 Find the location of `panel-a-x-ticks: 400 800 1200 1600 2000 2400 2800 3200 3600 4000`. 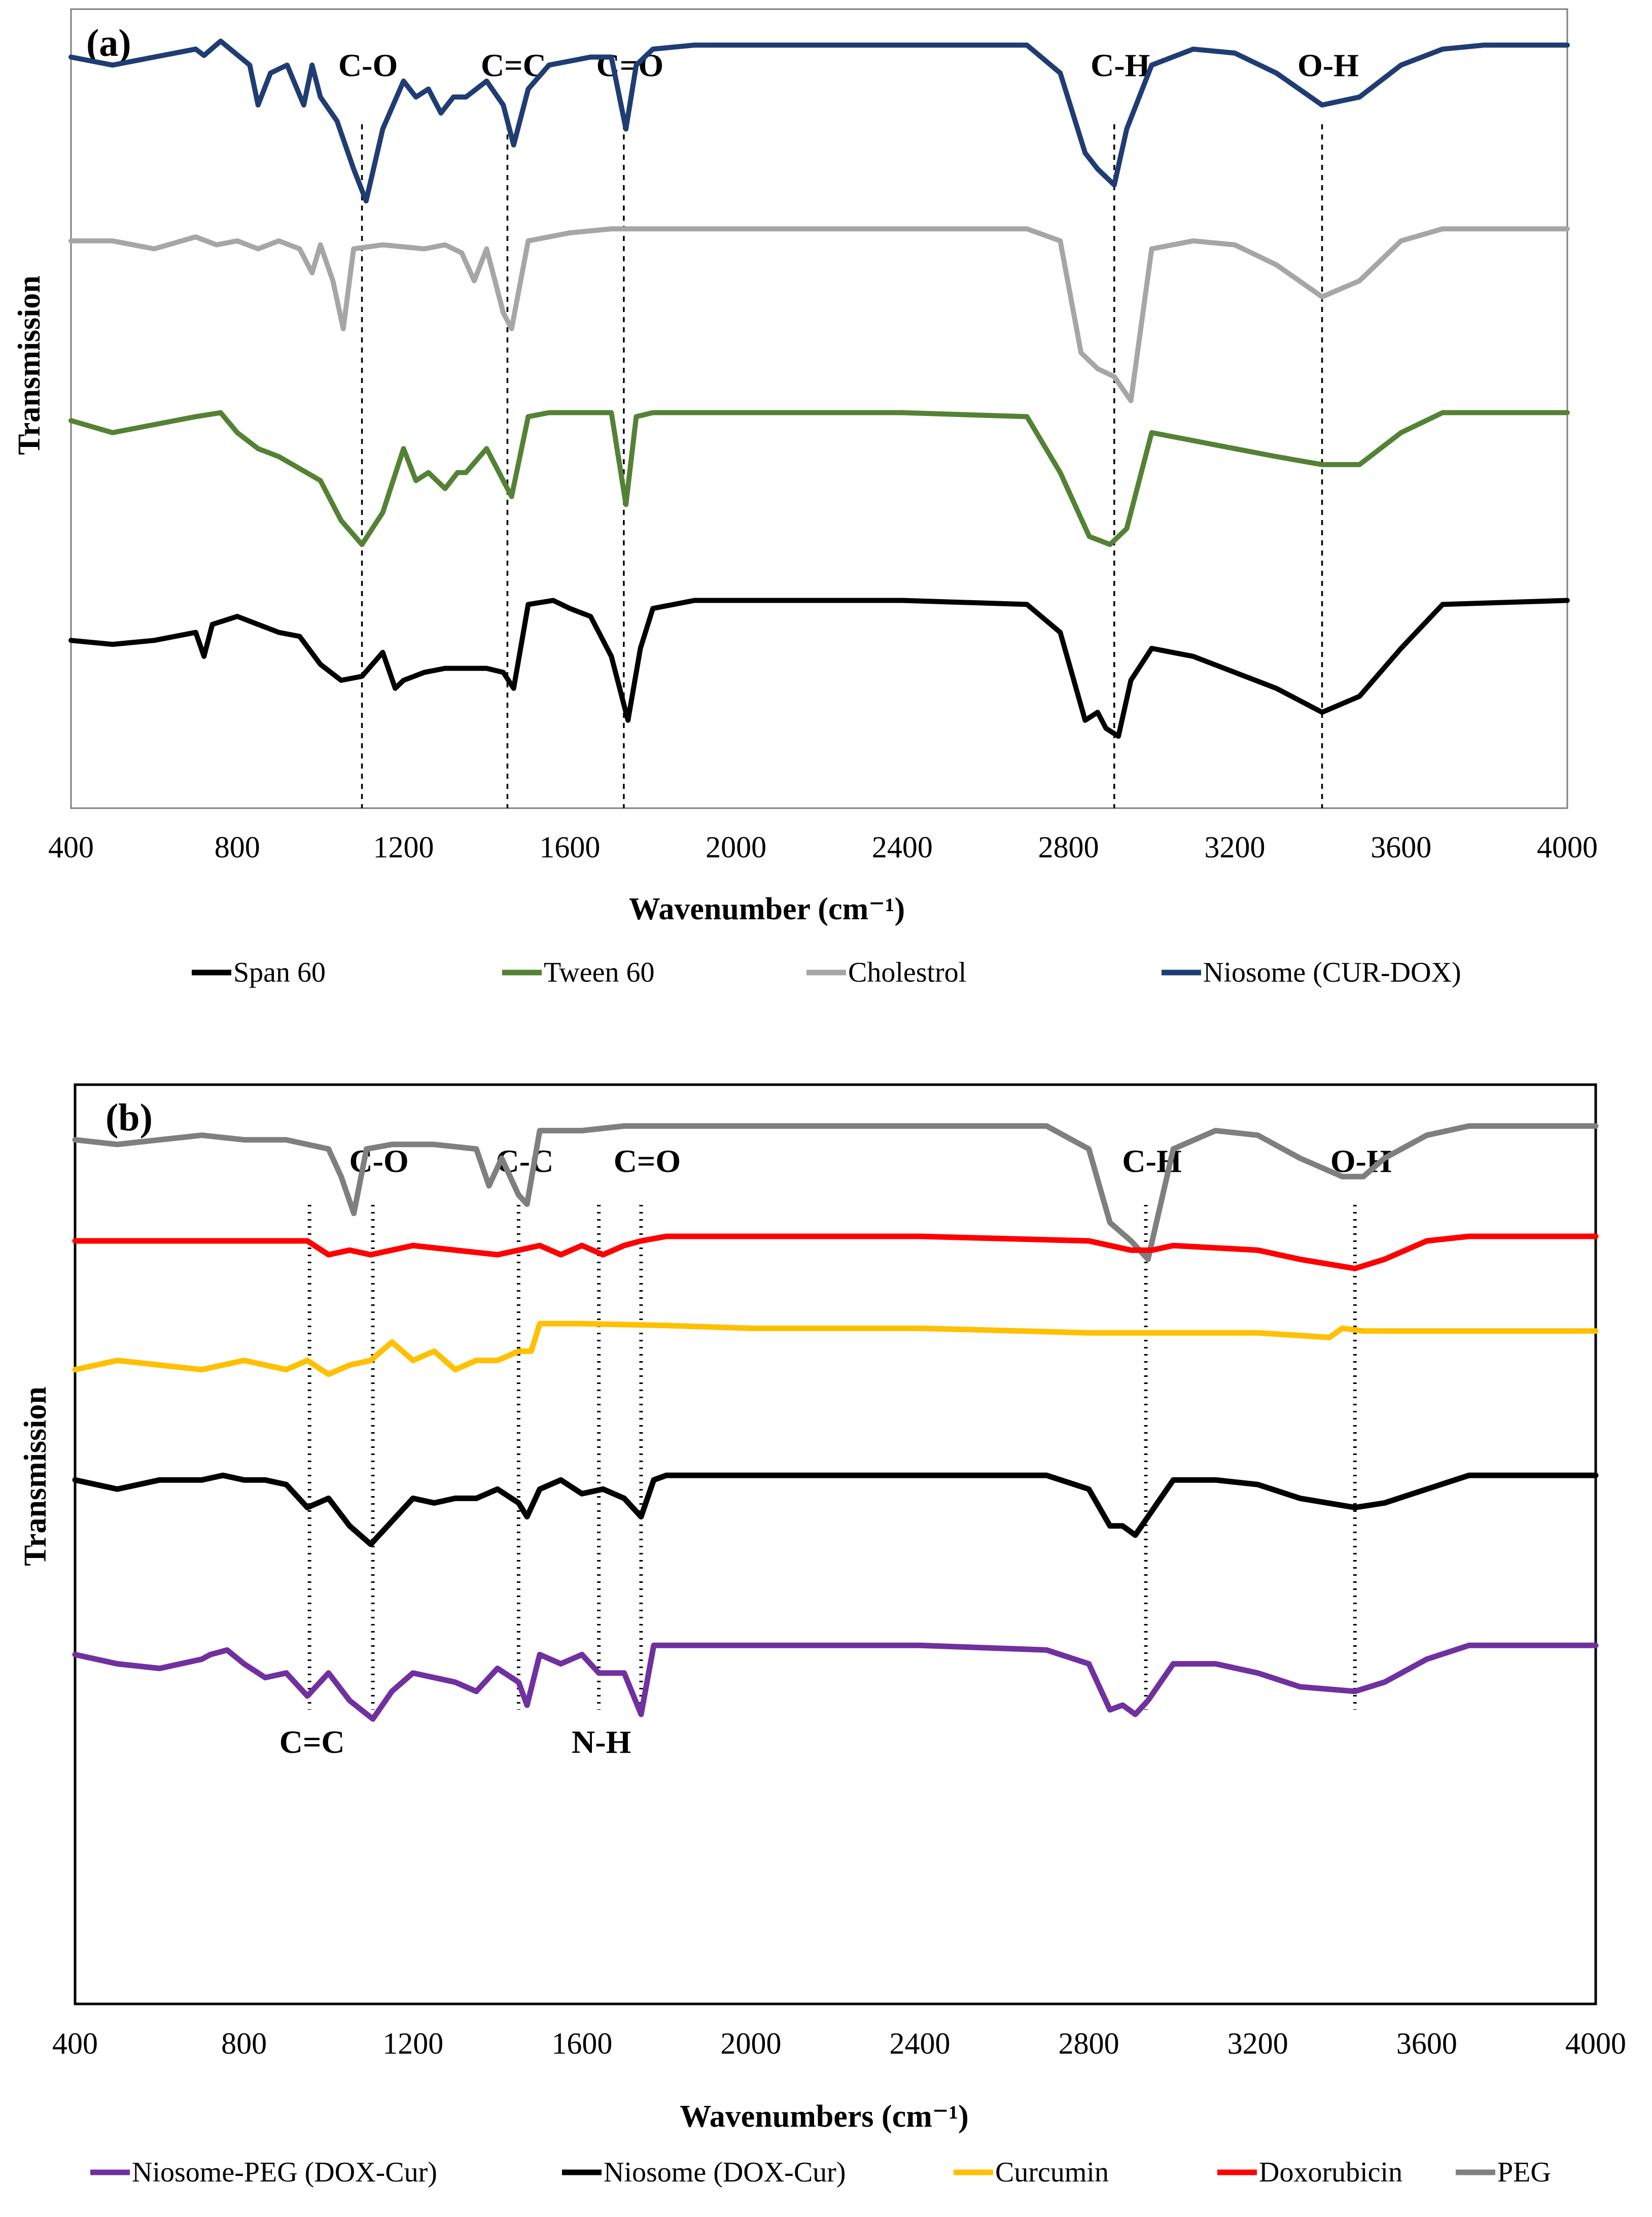

panel-a-x-ticks: 400 800 1200 1600 2000 2400 2800 3200 3600 4000 is located at coordinates (823, 847).